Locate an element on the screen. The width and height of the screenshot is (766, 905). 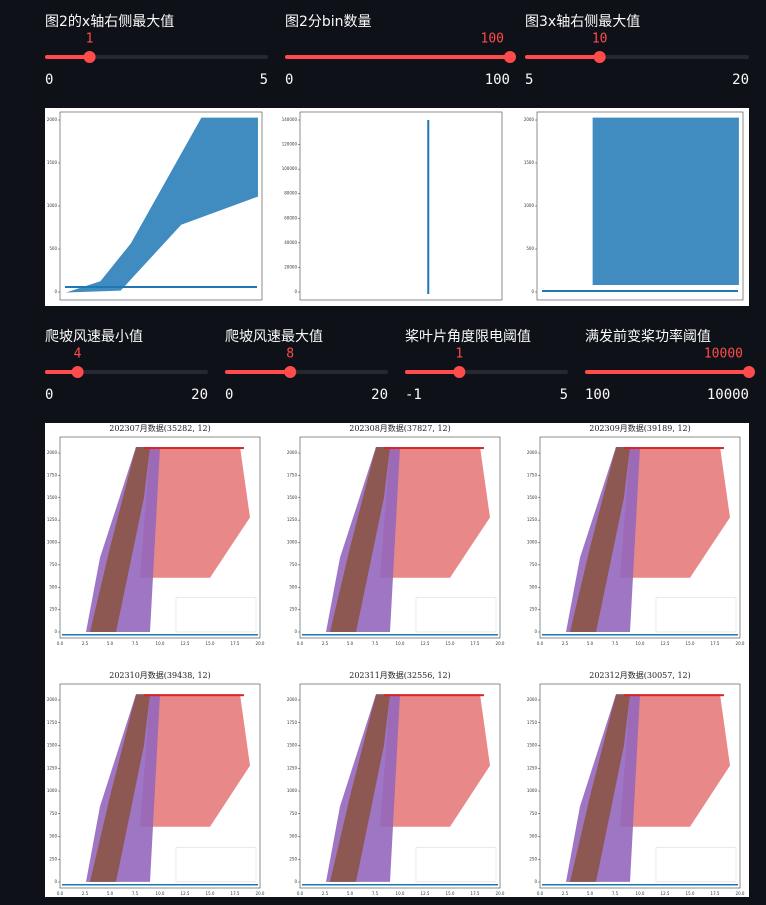
slider-min: 0 is located at coordinates (49, 395).